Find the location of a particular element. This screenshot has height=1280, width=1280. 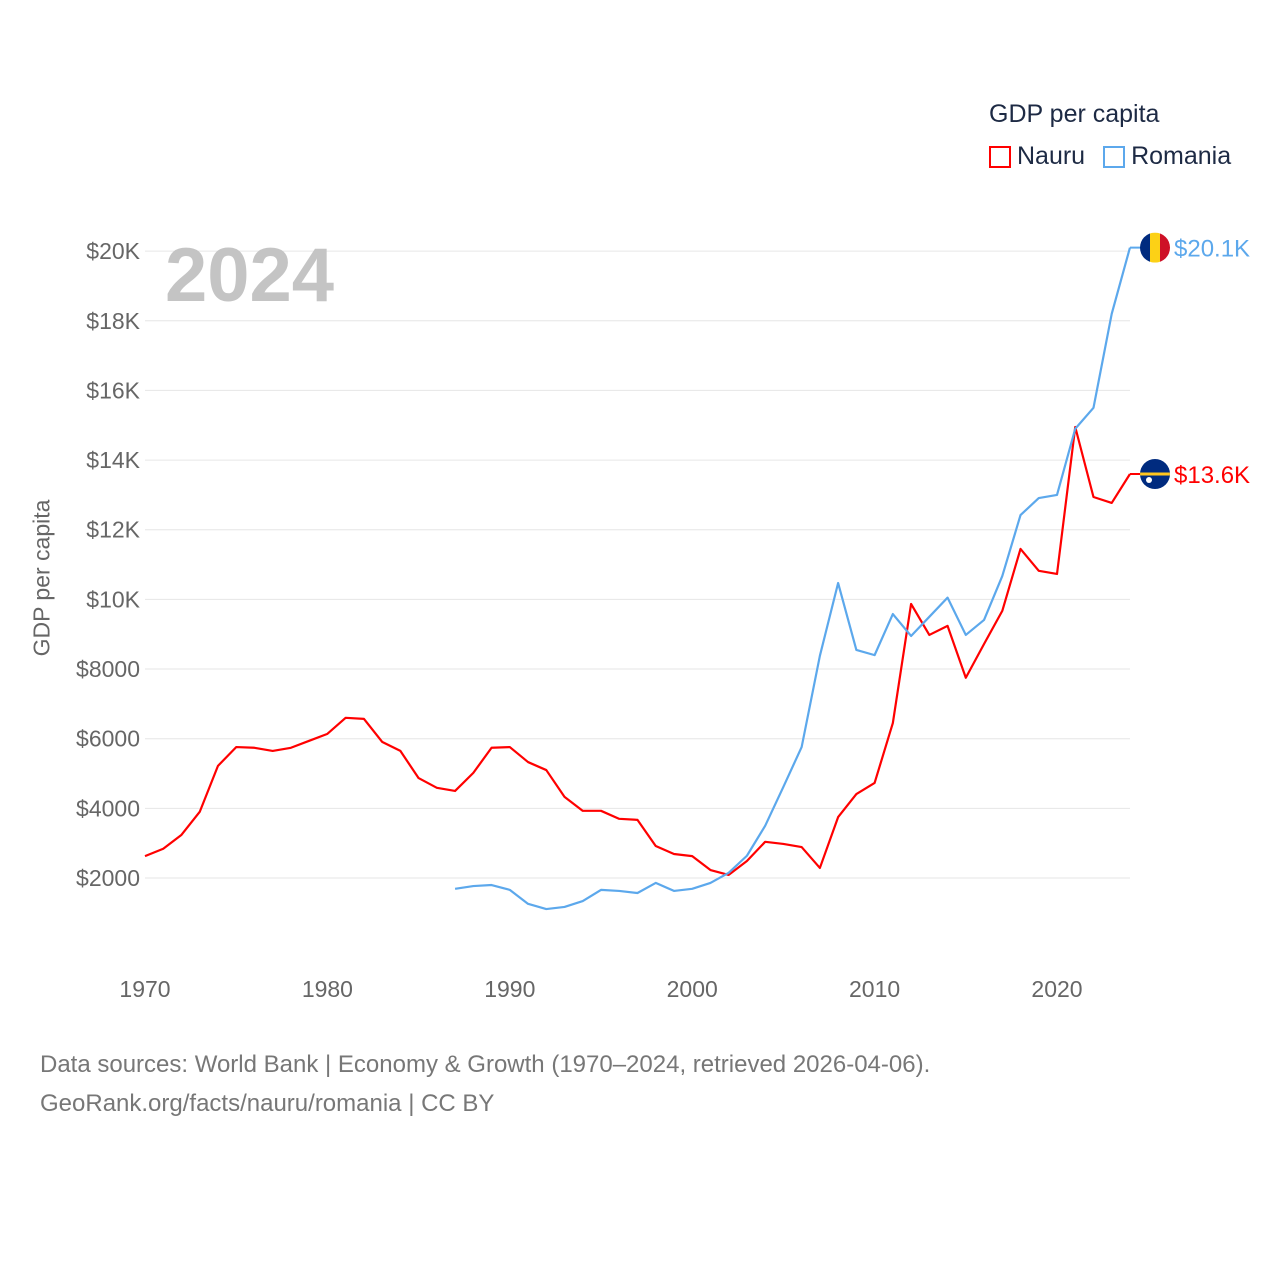

x-tick-label: 2000 is located at coordinates (692, 989).